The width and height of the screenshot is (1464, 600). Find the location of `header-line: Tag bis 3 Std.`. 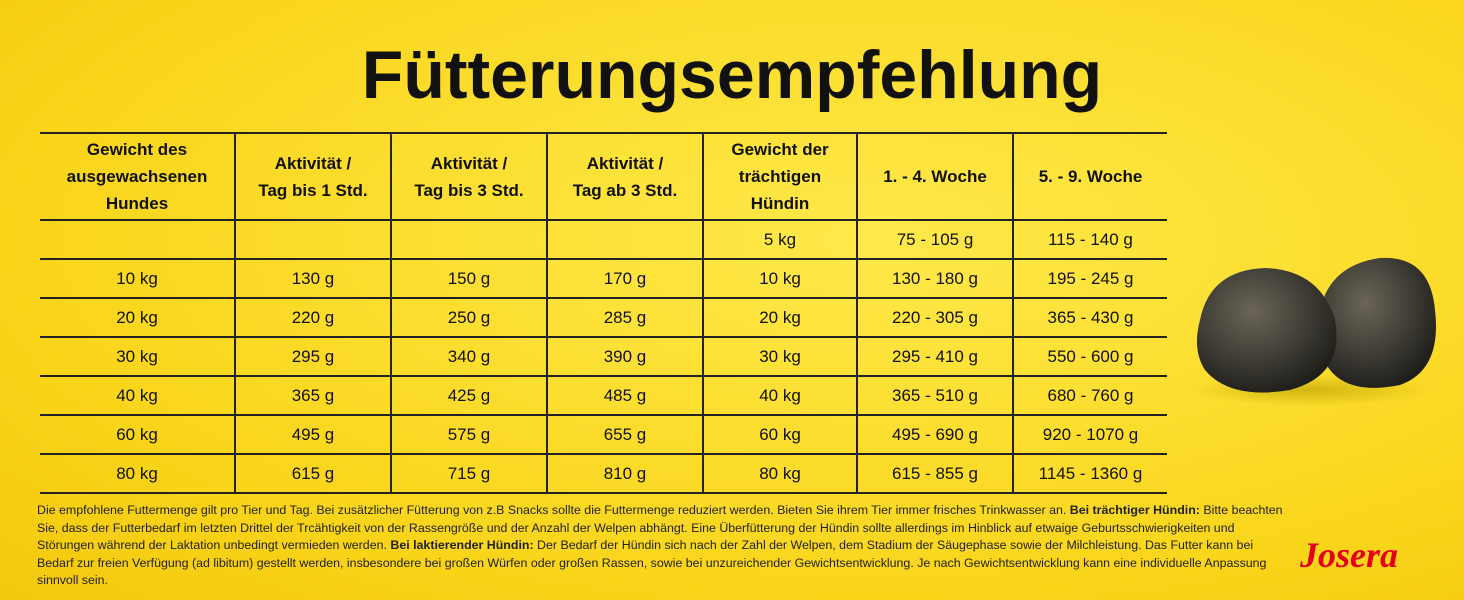

header-line: Tag bis 3 Std. is located at coordinates (469, 190).